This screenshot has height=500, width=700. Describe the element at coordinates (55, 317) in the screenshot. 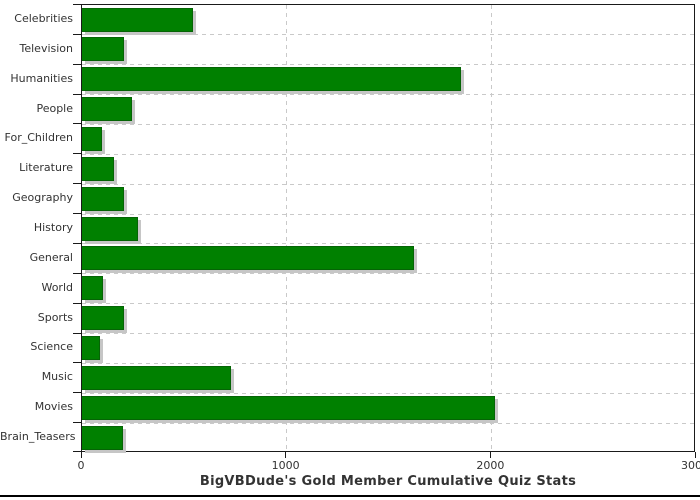

I see `category-label: Sports` at that location.